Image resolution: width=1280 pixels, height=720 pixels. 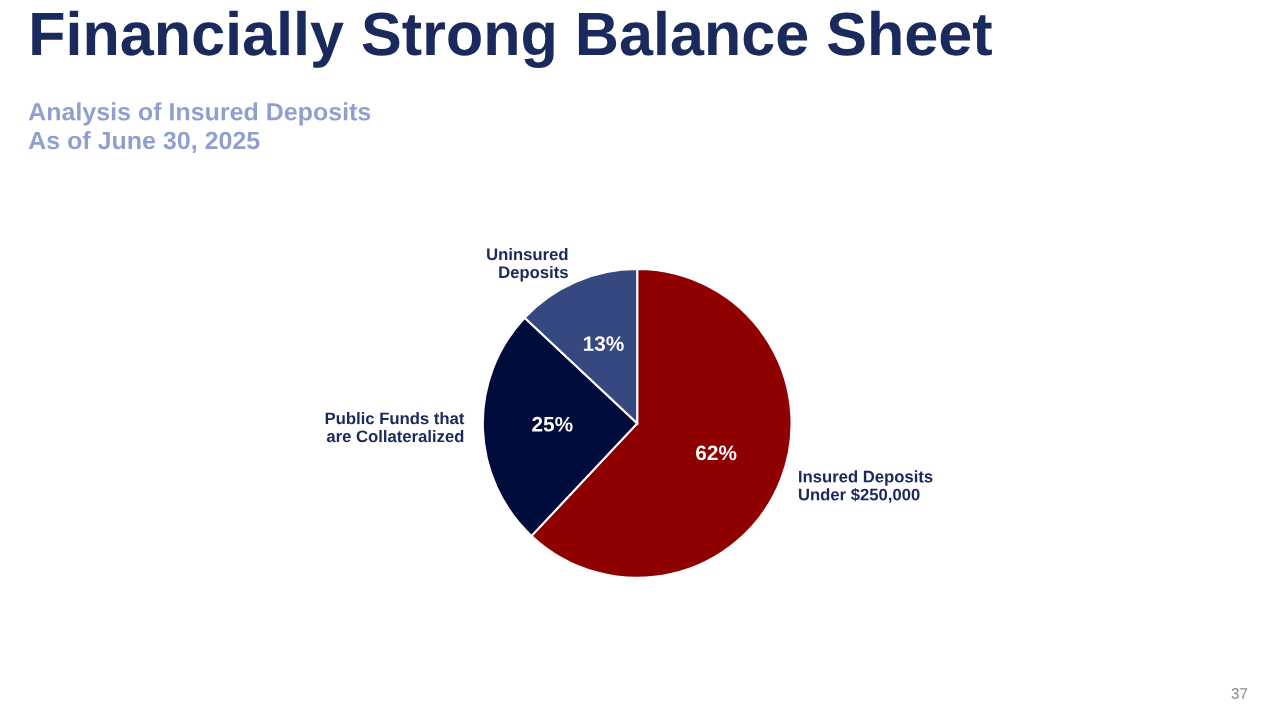 What do you see at coordinates (865, 486) in the screenshot?
I see `slice-label: Insured Deposits Under $250,000` at bounding box center [865, 486].